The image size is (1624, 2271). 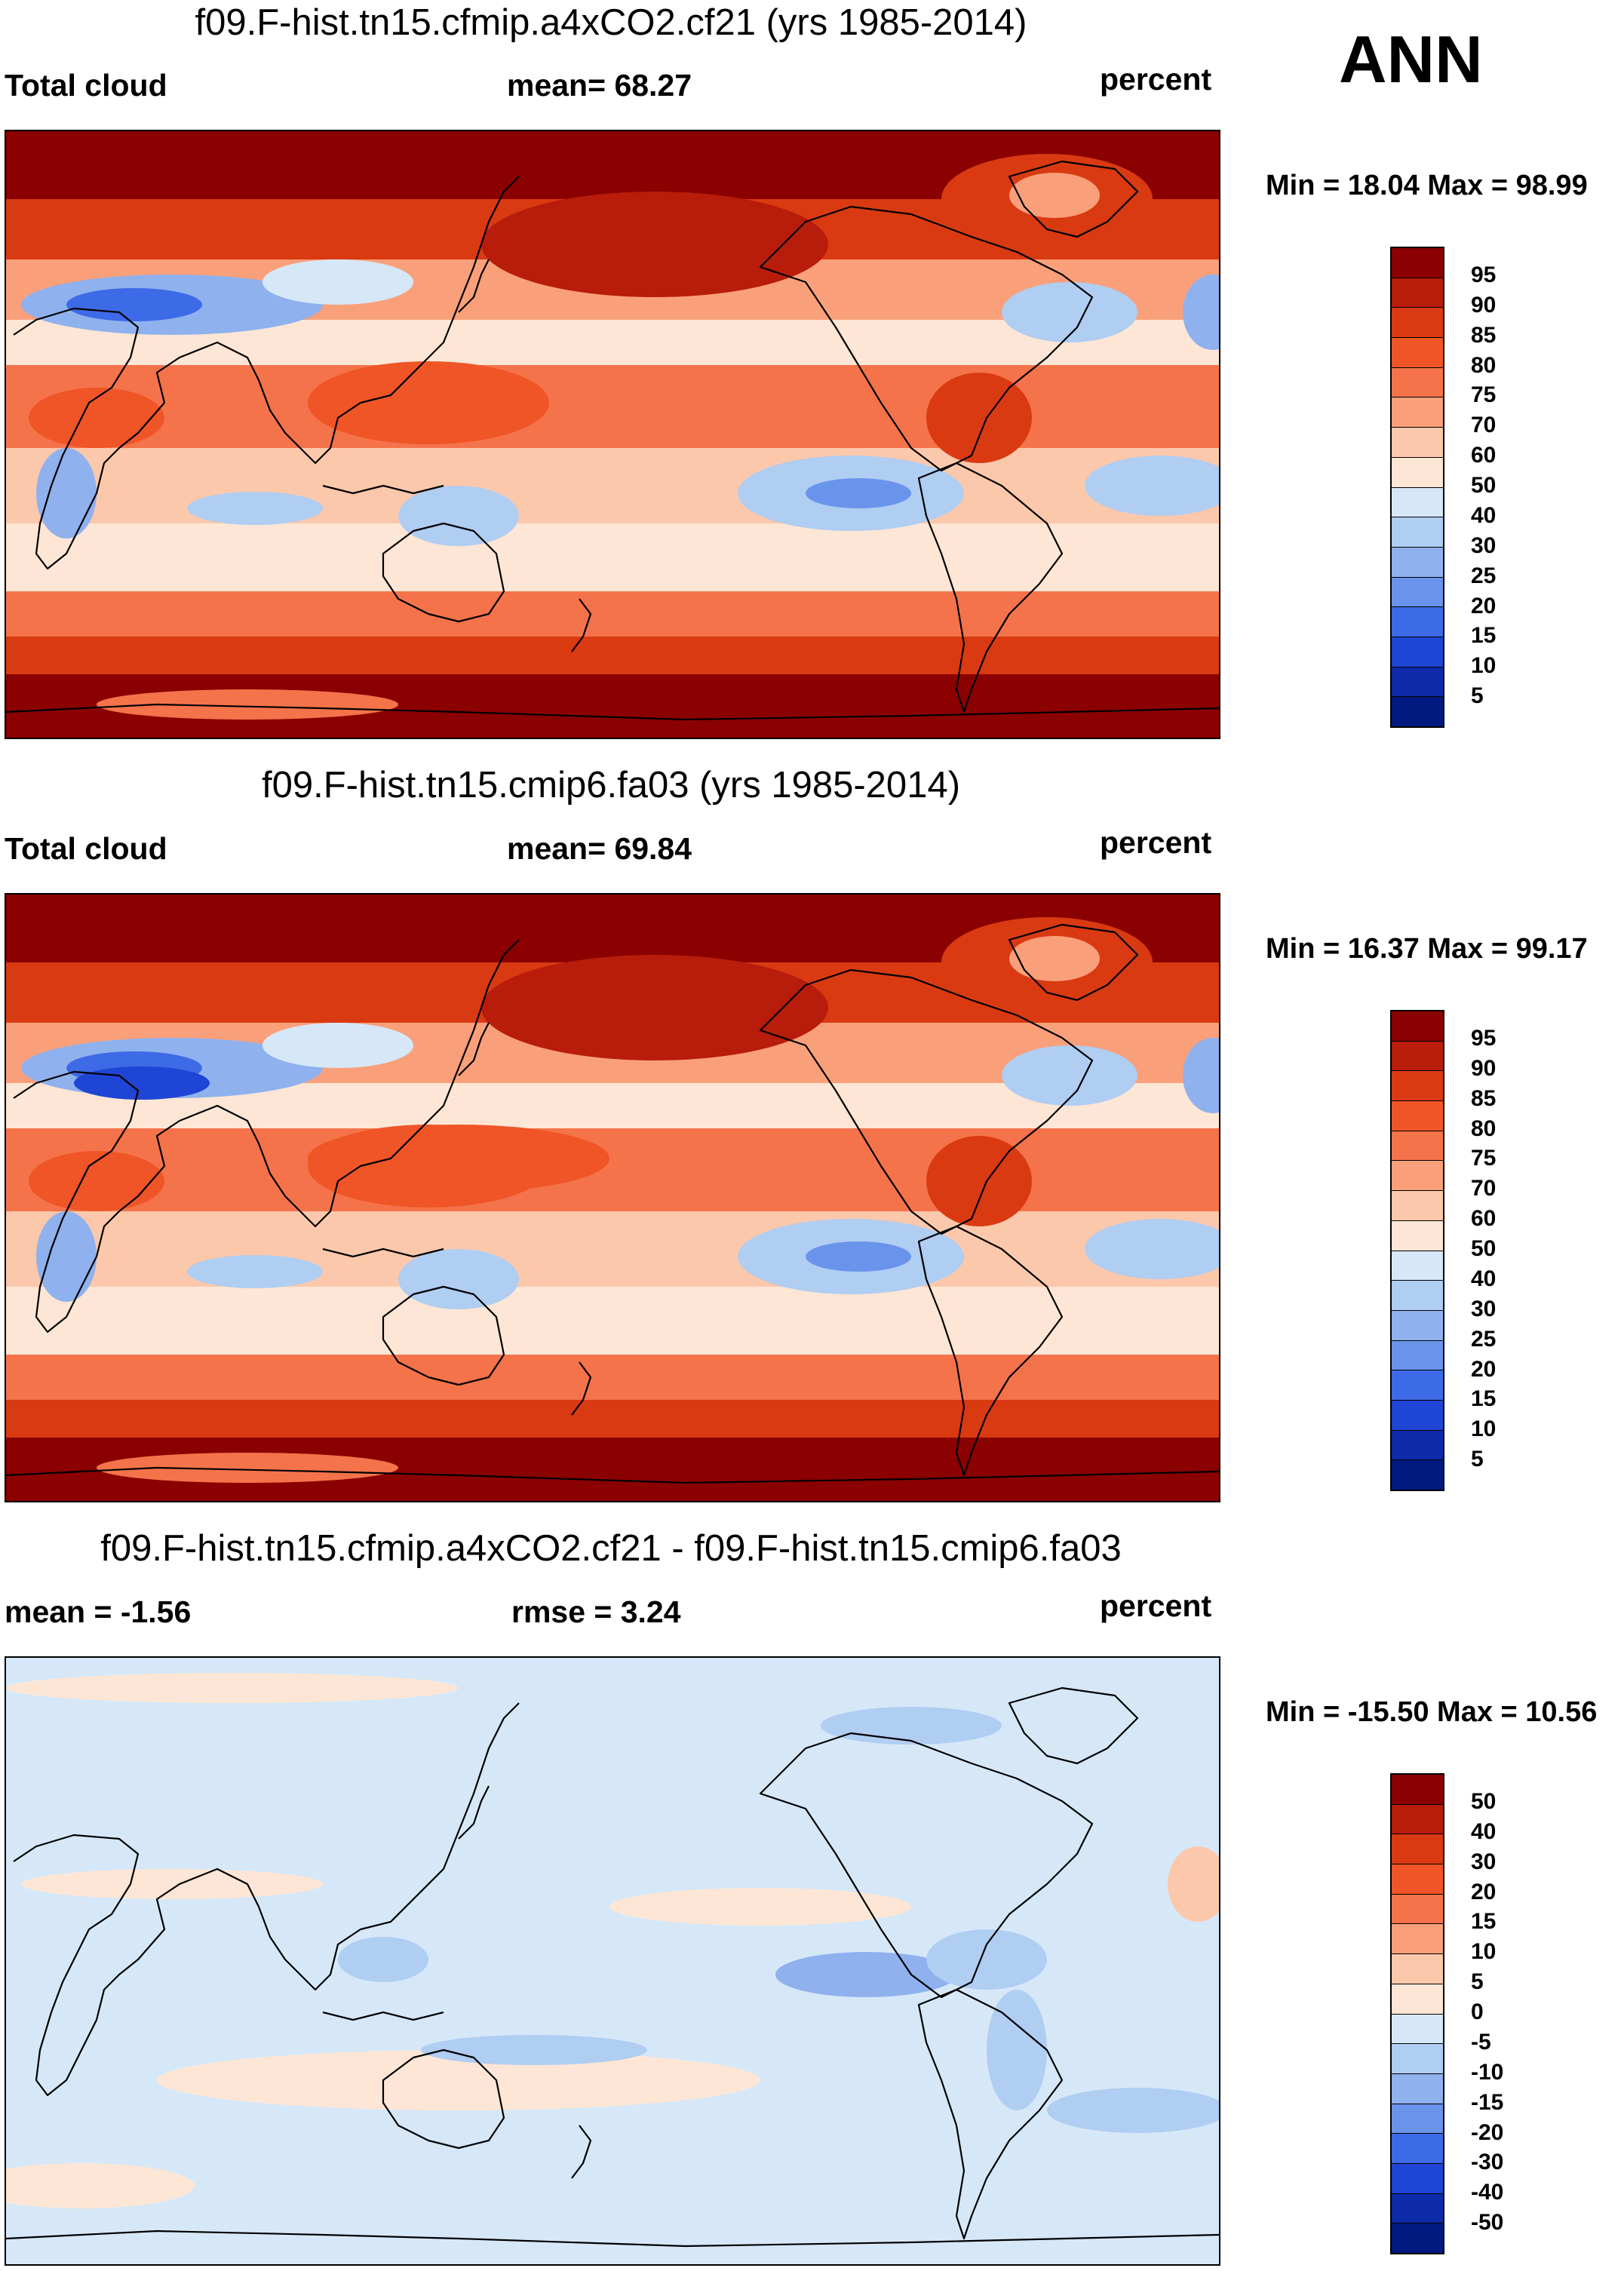 I want to click on colorbar-tick-label: 30, so click(x=1484, y=545).